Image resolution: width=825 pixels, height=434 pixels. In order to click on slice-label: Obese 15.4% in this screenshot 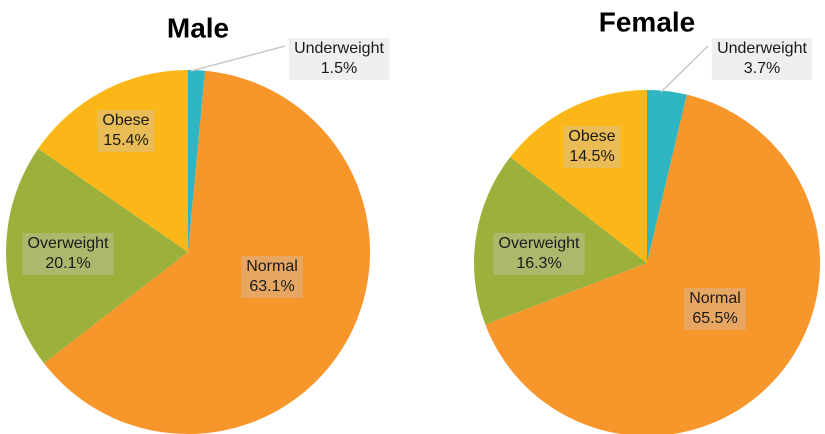, I will do `click(126, 131)`.